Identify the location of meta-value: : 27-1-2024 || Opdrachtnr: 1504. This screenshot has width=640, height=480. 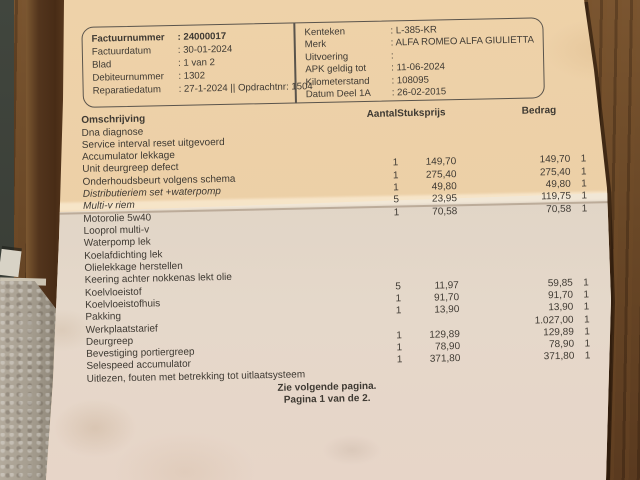
(245, 88).